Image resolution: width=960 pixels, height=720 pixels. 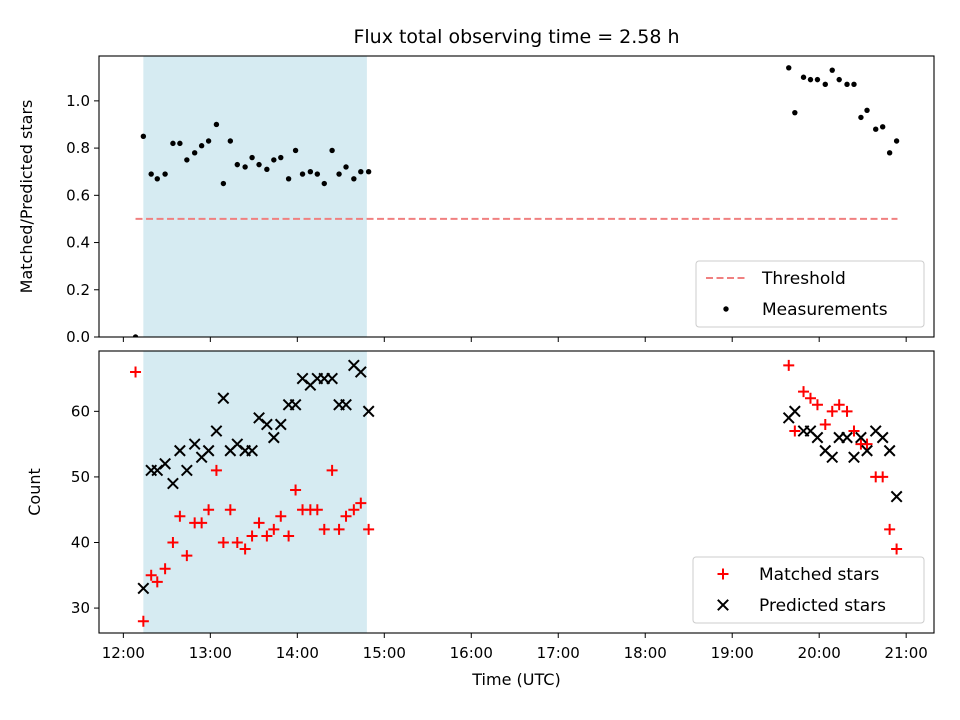 What do you see at coordinates (210, 653) in the screenshot?
I see `x-tick-label: 13:00` at bounding box center [210, 653].